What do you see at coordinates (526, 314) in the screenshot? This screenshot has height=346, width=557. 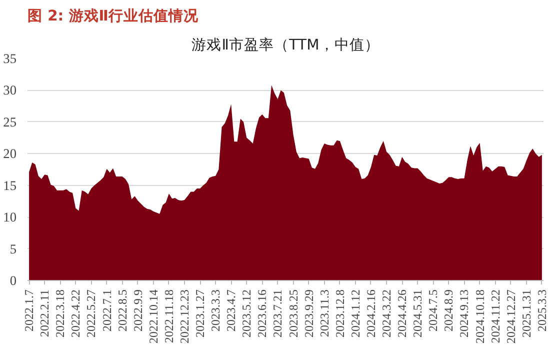 I see `x-tick-label: 2025.1.31` at bounding box center [526, 314].